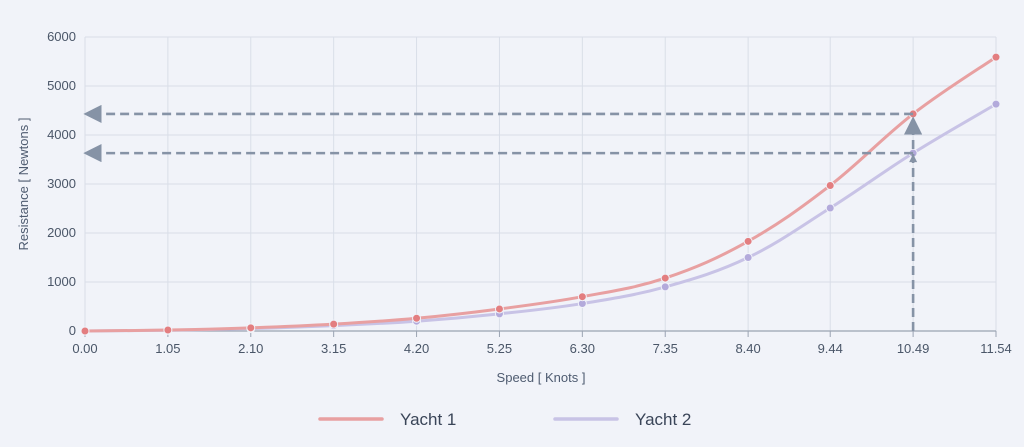 This screenshot has height=447, width=1024. What do you see at coordinates (61, 232) in the screenshot?
I see `y-tick-label: 2000` at bounding box center [61, 232].